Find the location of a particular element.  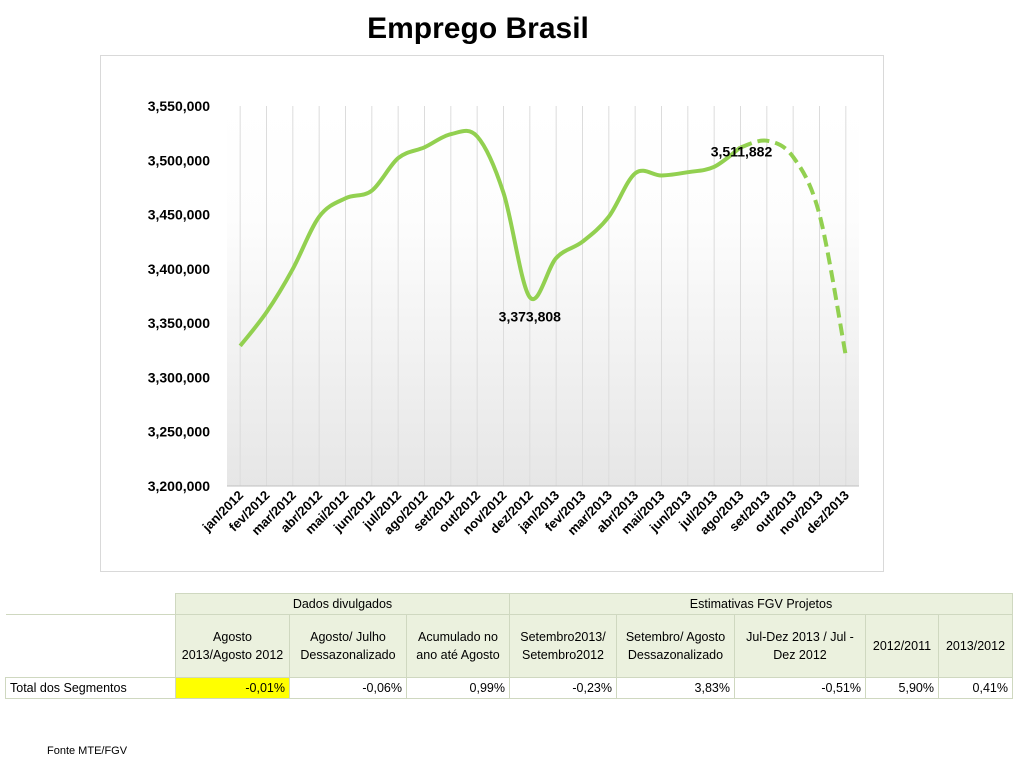

y-tick-label: 3,350,000 is located at coordinates (179, 323).